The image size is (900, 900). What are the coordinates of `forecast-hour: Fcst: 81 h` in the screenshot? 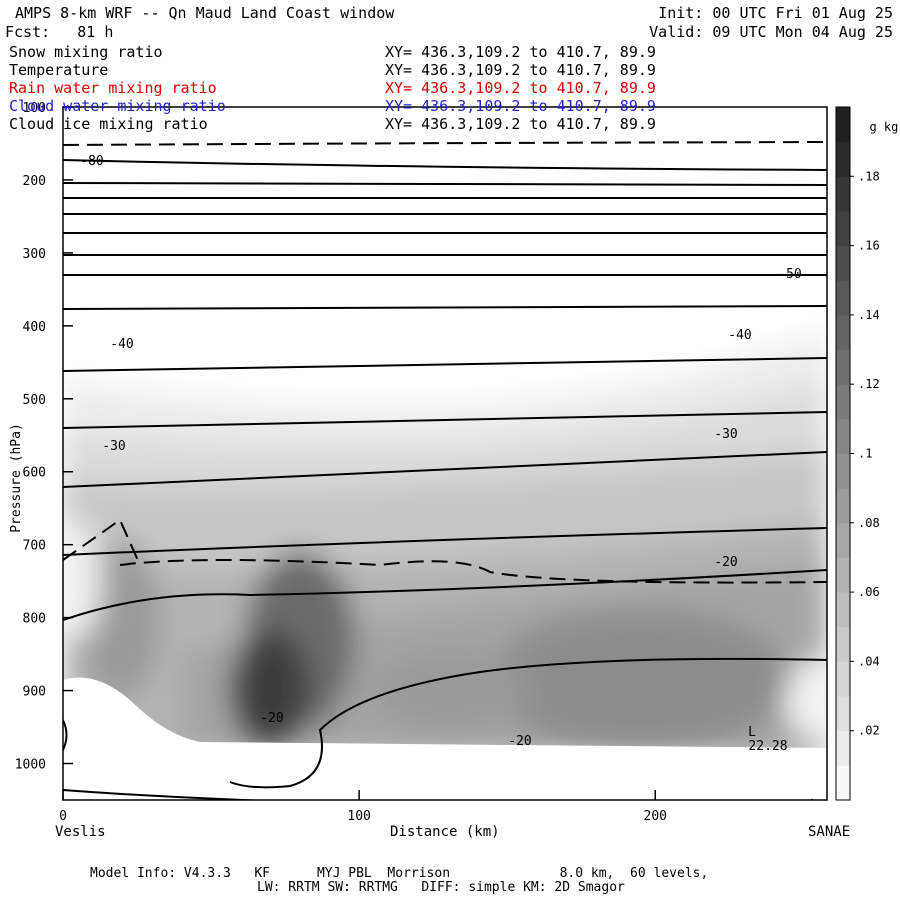 It's located at (59, 32).